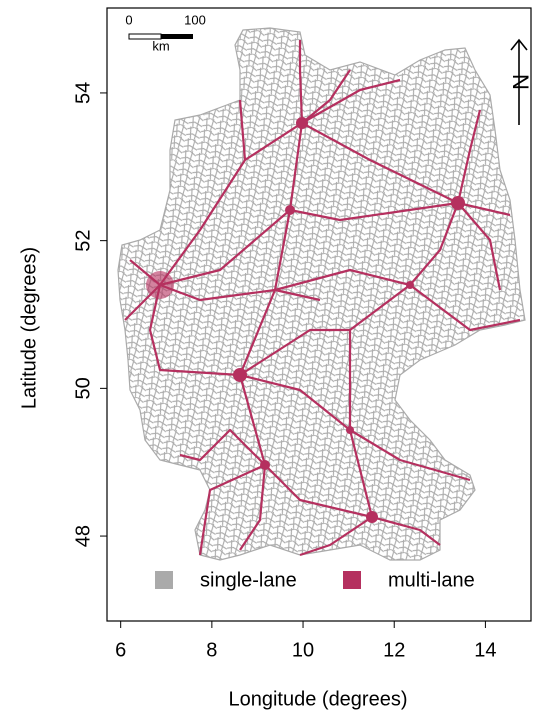  What do you see at coordinates (394, 650) in the screenshot?
I see `x-tick-label: 12` at bounding box center [394, 650].